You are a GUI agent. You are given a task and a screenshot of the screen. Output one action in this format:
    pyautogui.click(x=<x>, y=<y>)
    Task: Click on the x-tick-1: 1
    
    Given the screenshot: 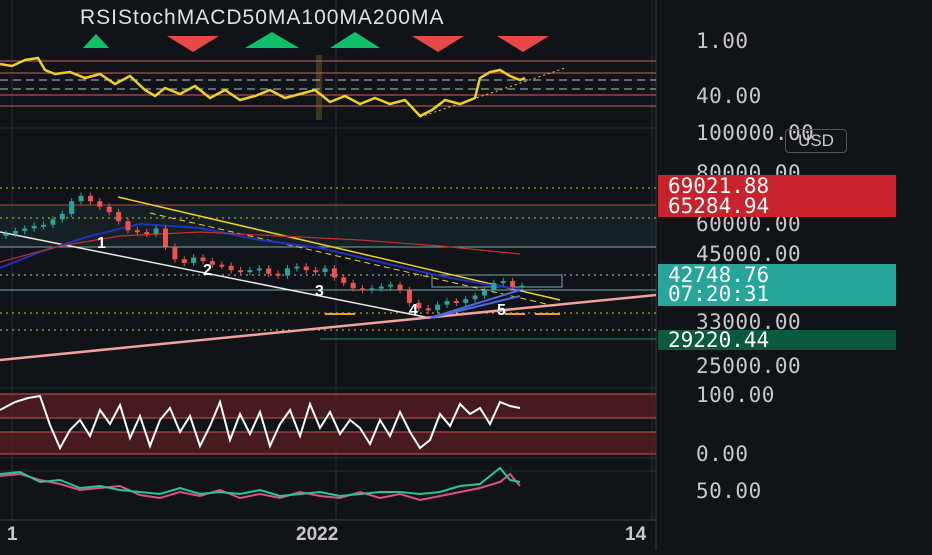 What is the action you would take?
    pyautogui.click(x=12, y=534)
    